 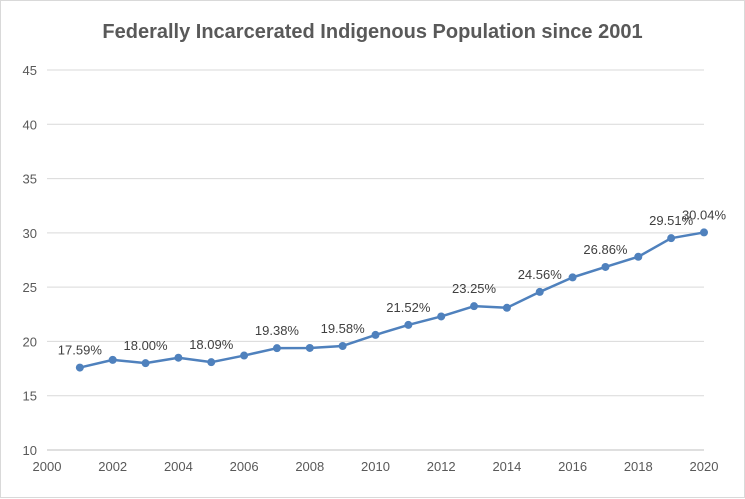 What do you see at coordinates (638, 466) in the screenshot?
I see `x-tick-label: 2018` at bounding box center [638, 466].